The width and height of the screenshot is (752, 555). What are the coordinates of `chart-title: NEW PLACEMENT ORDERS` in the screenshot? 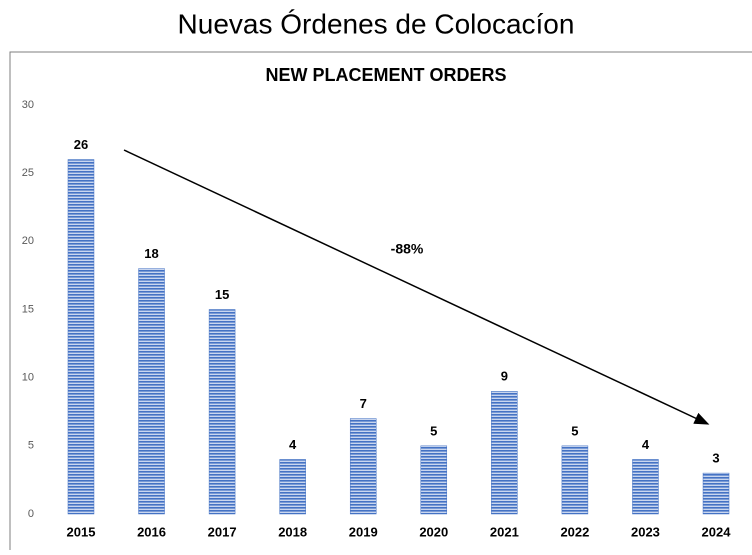 It's located at (385, 75).